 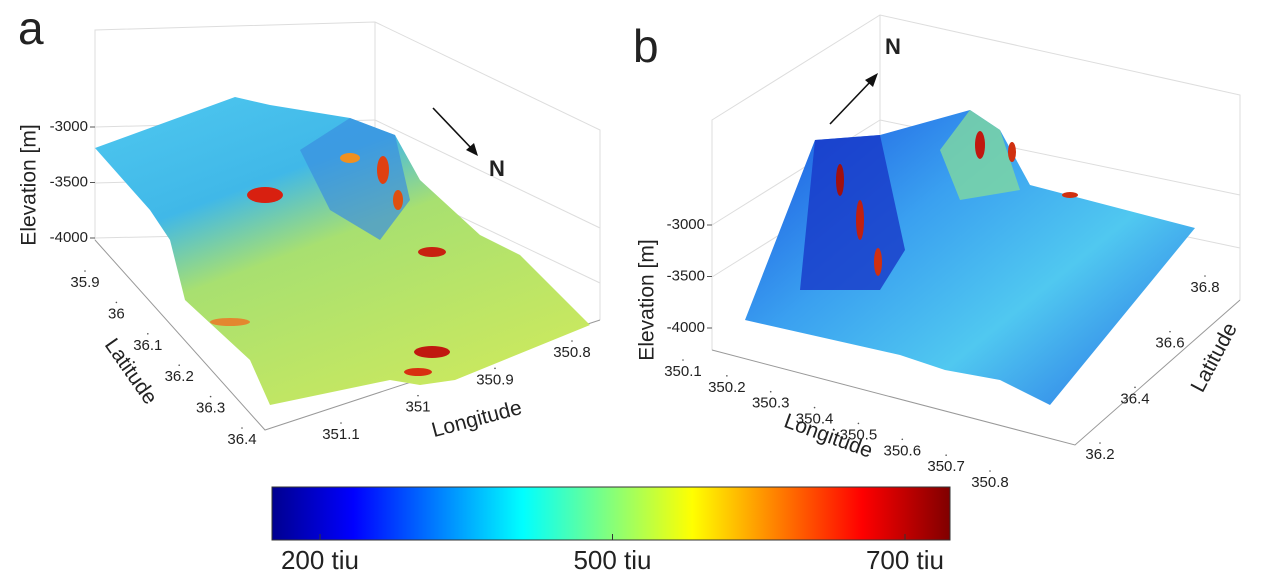 What do you see at coordinates (341, 434) in the screenshot?
I see `x-tick-label: 351.1` at bounding box center [341, 434].